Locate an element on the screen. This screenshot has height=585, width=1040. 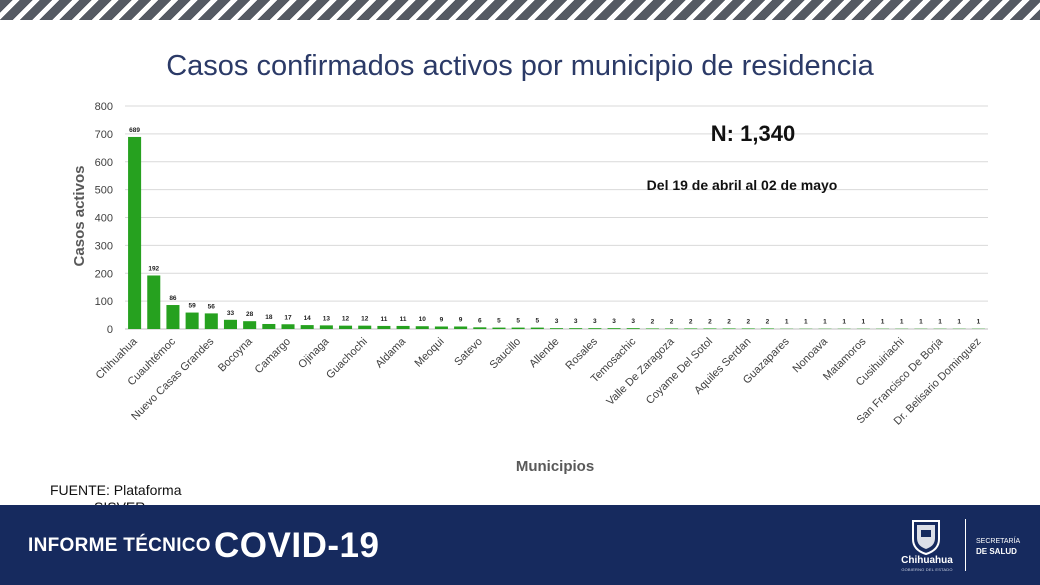
department-line1: SECRETARÍA is located at coordinates (998, 541).